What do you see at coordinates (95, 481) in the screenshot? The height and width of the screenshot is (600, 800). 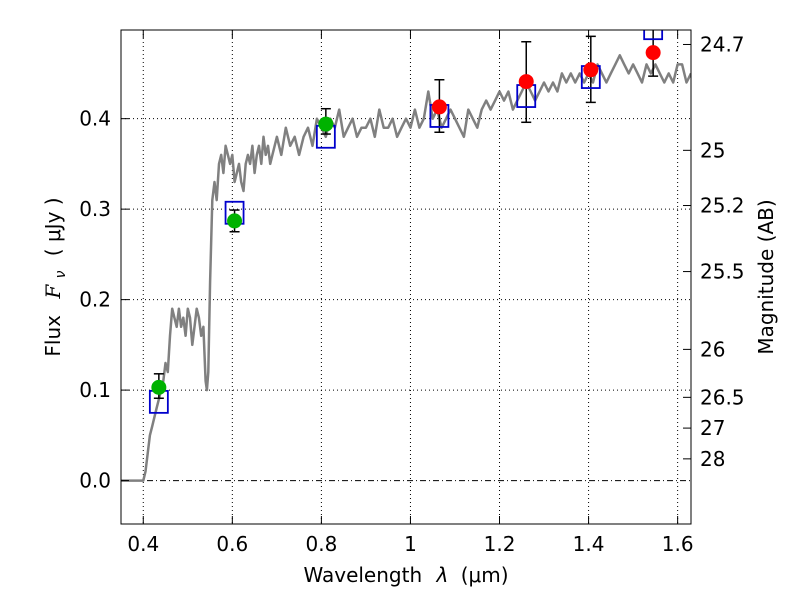 I see `y-tick-label: 0.0` at bounding box center [95, 481].